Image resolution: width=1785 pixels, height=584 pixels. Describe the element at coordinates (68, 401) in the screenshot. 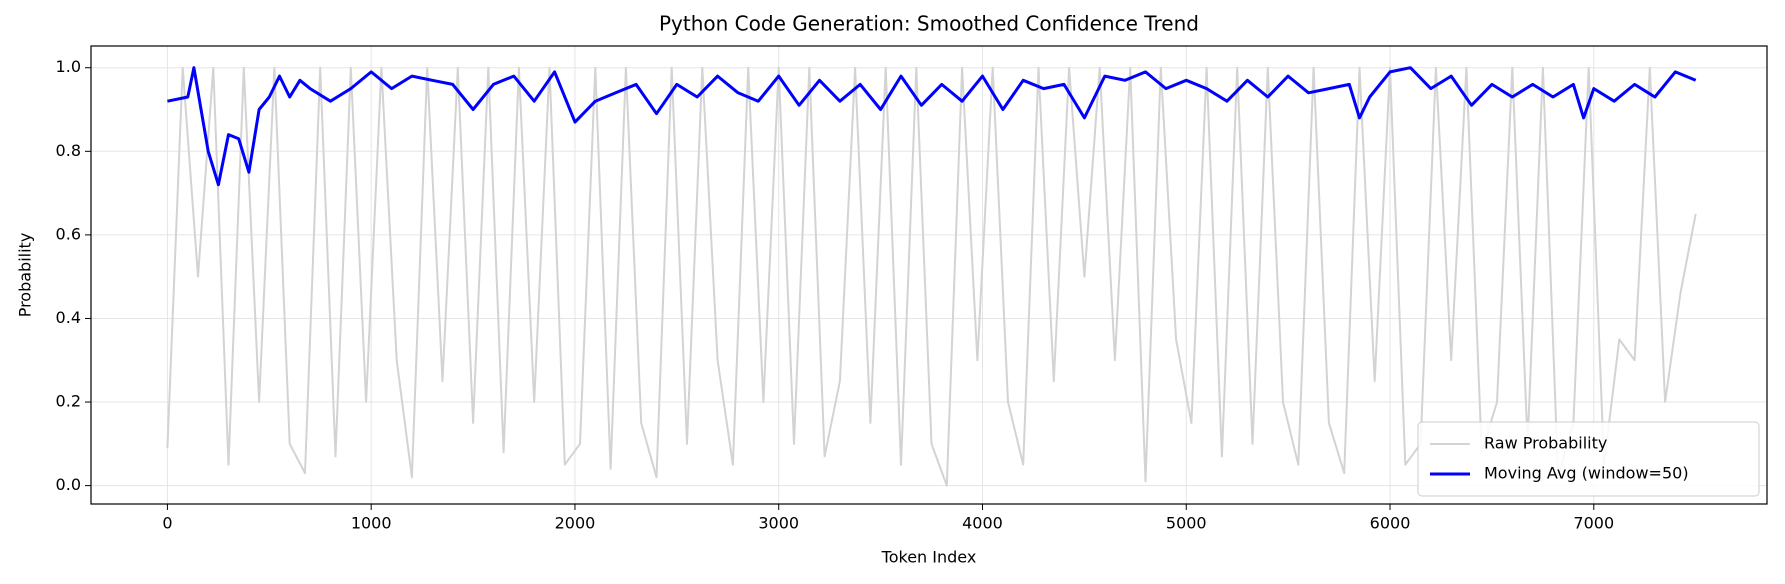

I see `y-tick-label: 0.2` at that location.